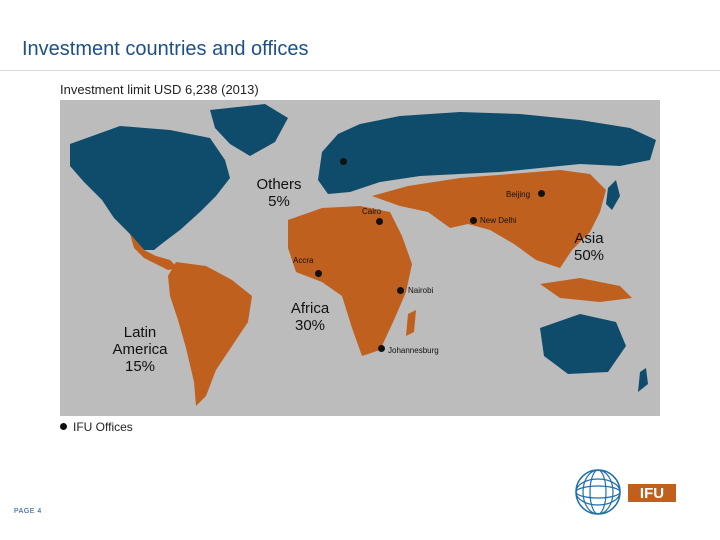 This screenshot has width=720, height=540. What do you see at coordinates (140, 349) in the screenshot?
I see `region-label-latin-america: Latin America 15%` at bounding box center [140, 349].